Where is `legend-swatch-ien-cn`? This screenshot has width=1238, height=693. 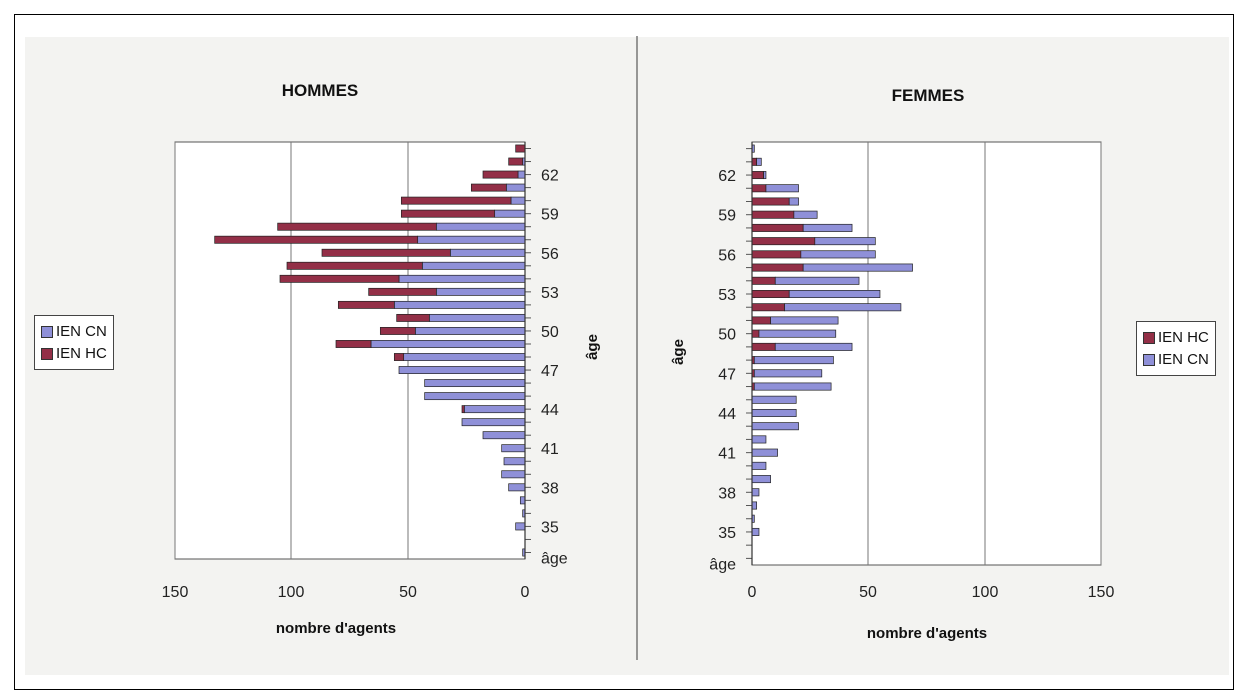
legend-swatch-ien-cn is located at coordinates (1149, 360).